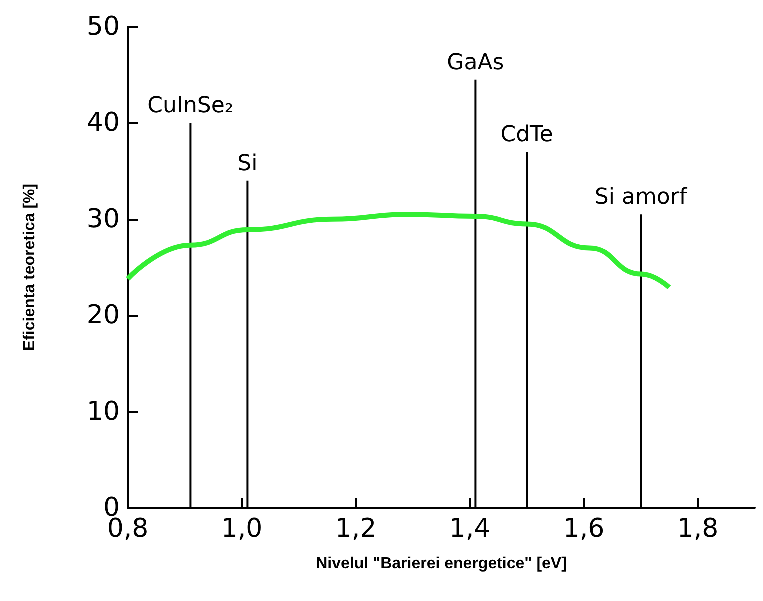  What do you see at coordinates (584, 529) in the screenshot?
I see `x-tick-label: 1,6` at bounding box center [584, 529].